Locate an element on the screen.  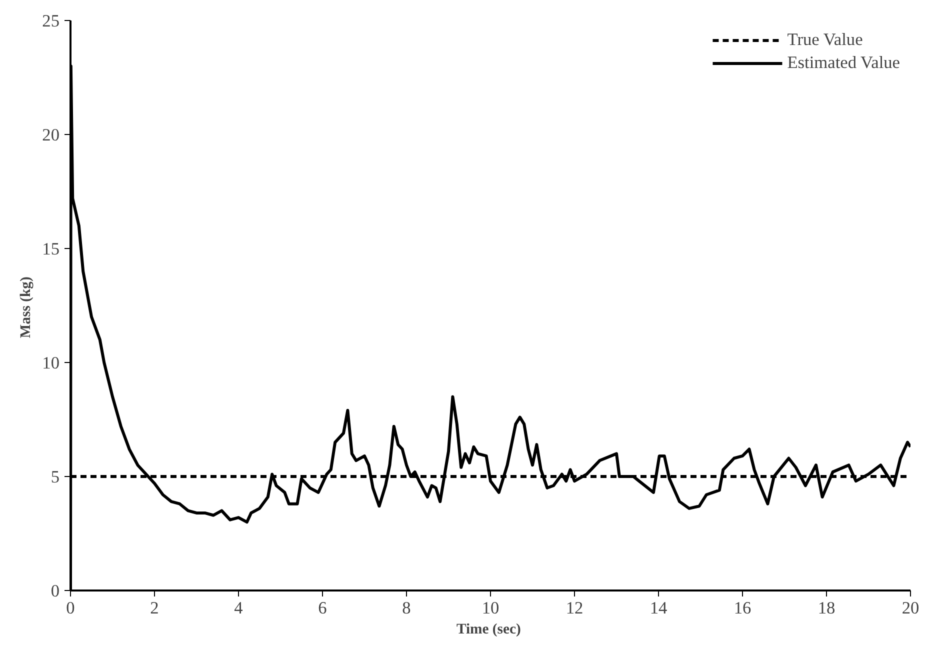
x-tick-label: 4 is located at coordinates (239, 608).